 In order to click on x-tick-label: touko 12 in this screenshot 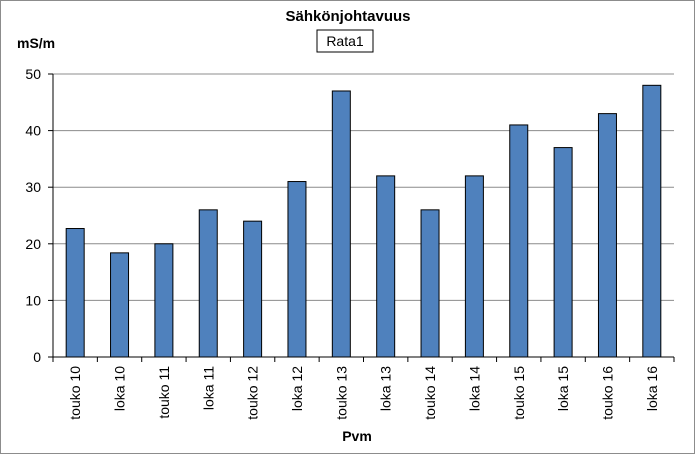, I will do `click(253, 393)`.